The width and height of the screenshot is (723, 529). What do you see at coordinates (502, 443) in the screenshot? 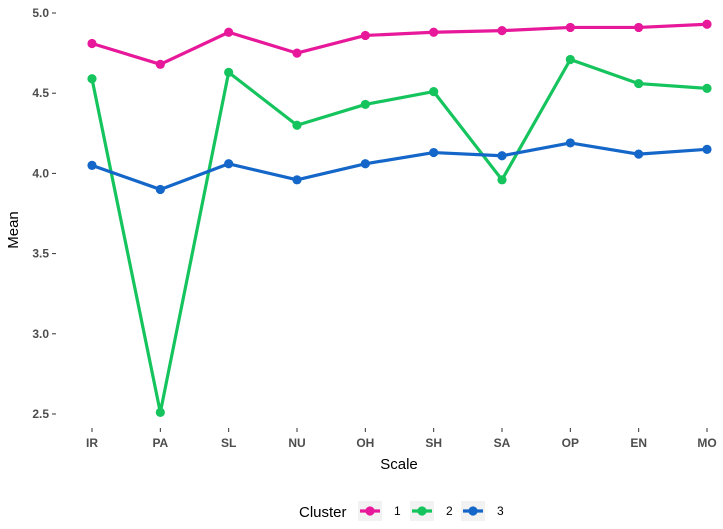
I see `x-tick-label: SA` at bounding box center [502, 443].